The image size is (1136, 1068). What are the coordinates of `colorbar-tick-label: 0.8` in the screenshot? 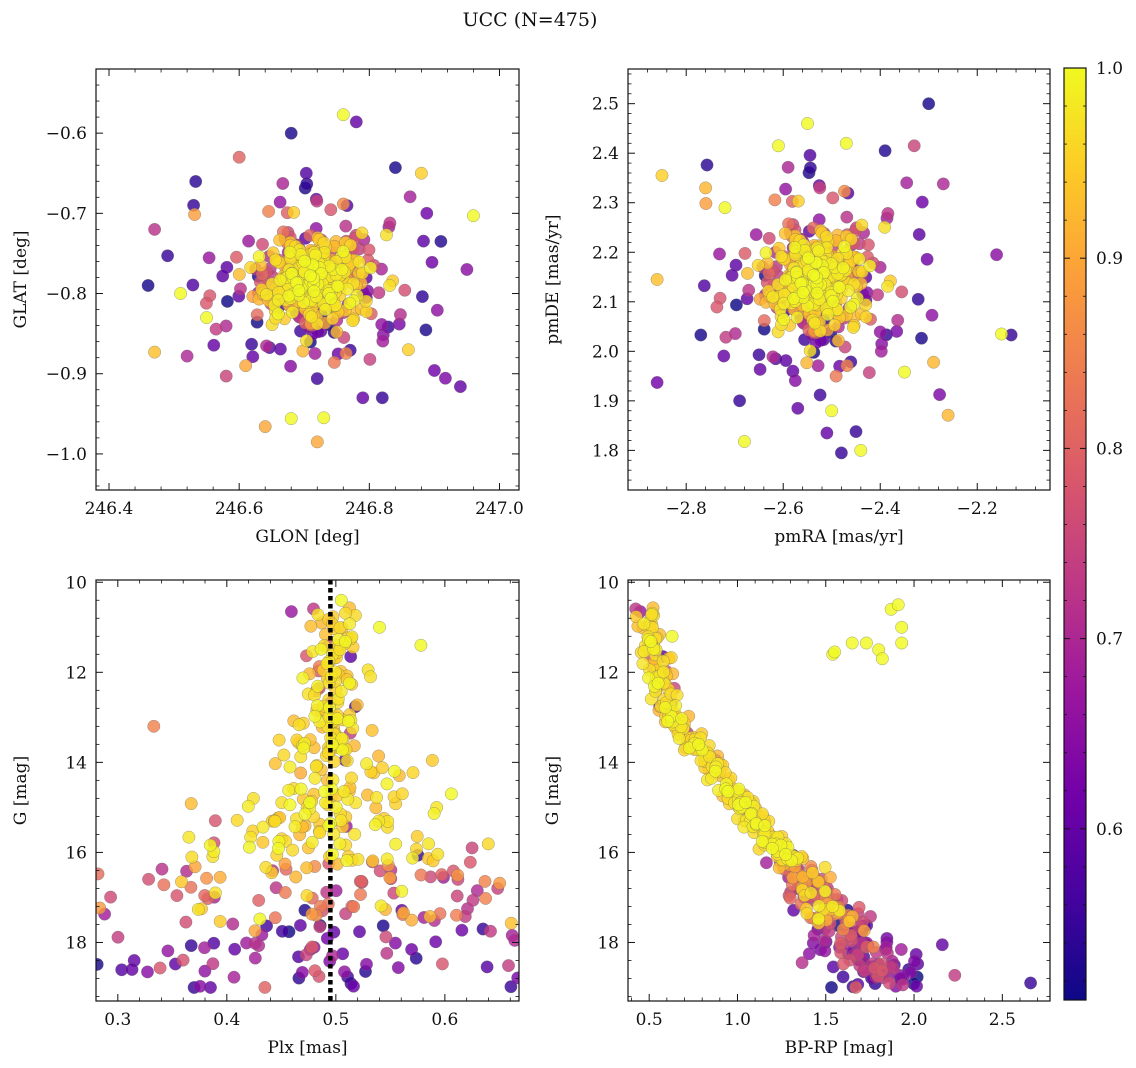 It's located at (1109, 449).